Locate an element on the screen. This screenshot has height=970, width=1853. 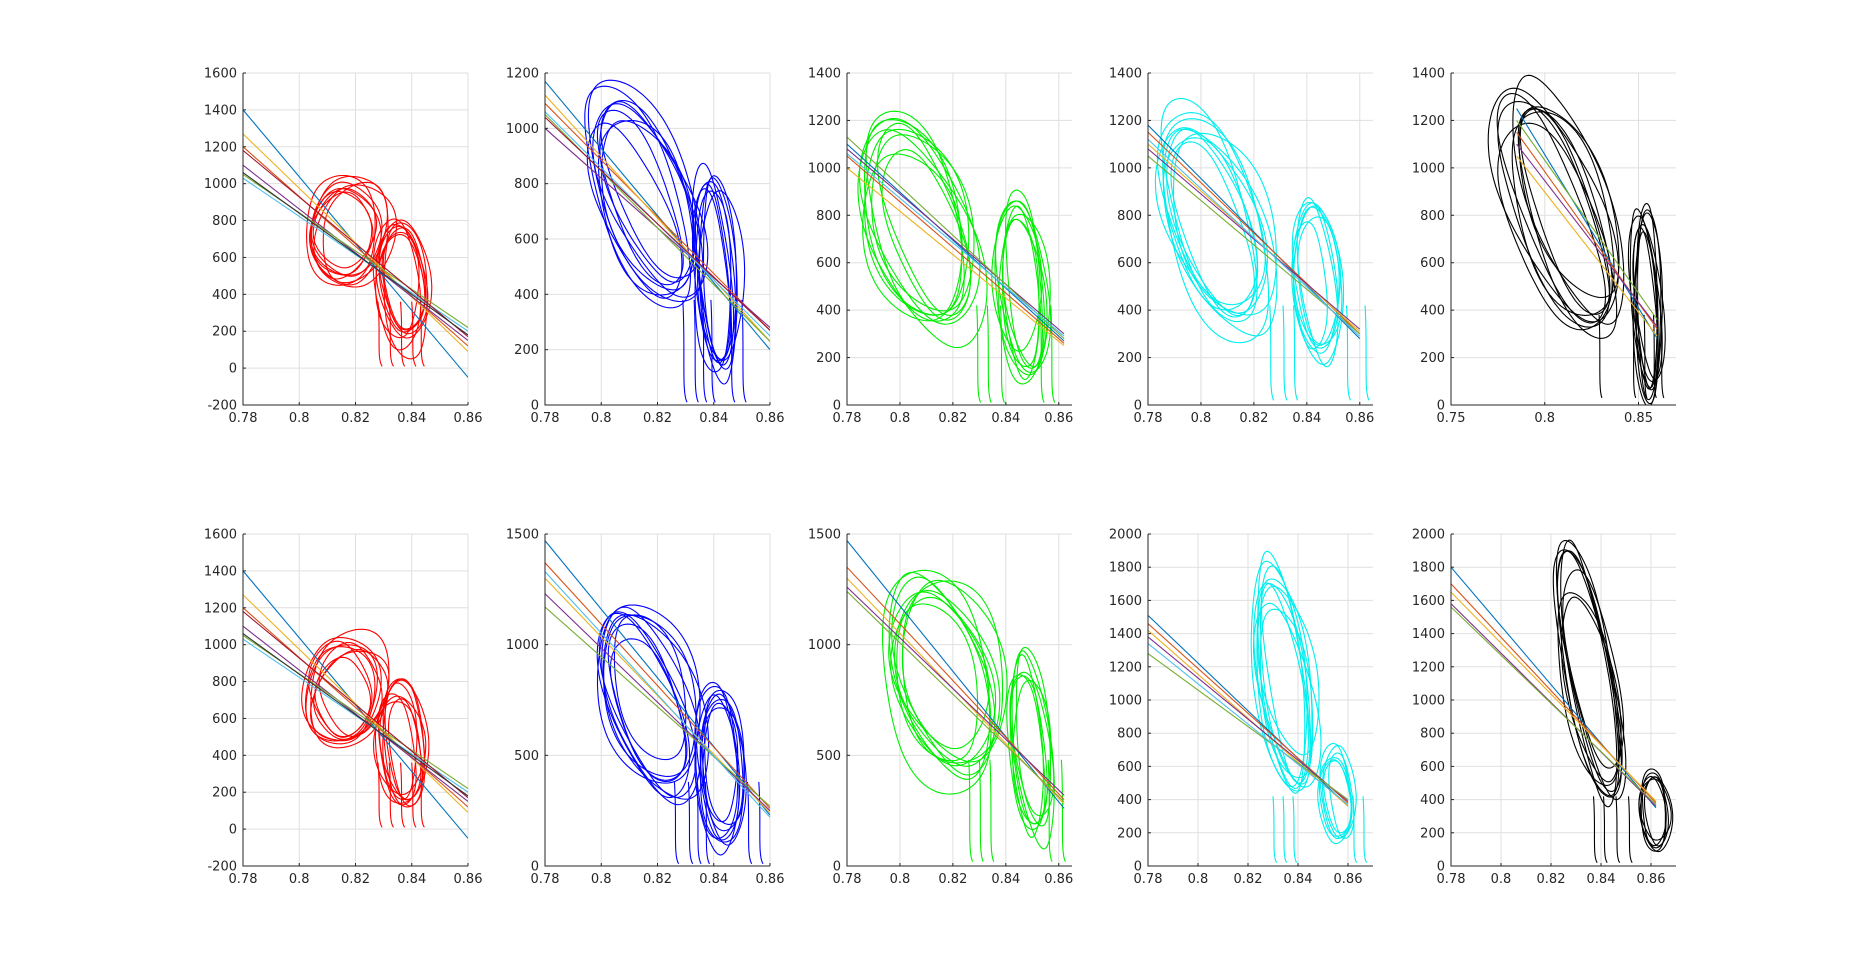
x-tick-label: 0.75 is located at coordinates (1451, 418).